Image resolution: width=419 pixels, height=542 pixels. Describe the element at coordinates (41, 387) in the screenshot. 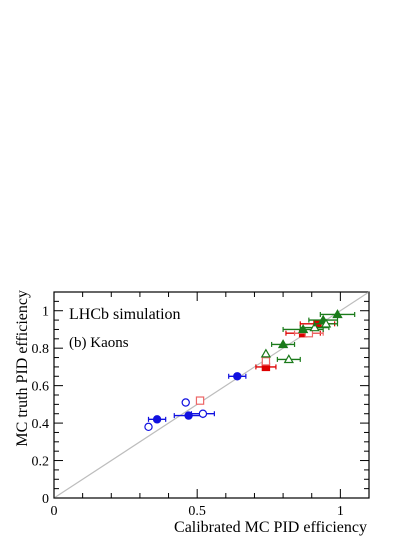

I see `y-tick-label: 0.6` at that location.